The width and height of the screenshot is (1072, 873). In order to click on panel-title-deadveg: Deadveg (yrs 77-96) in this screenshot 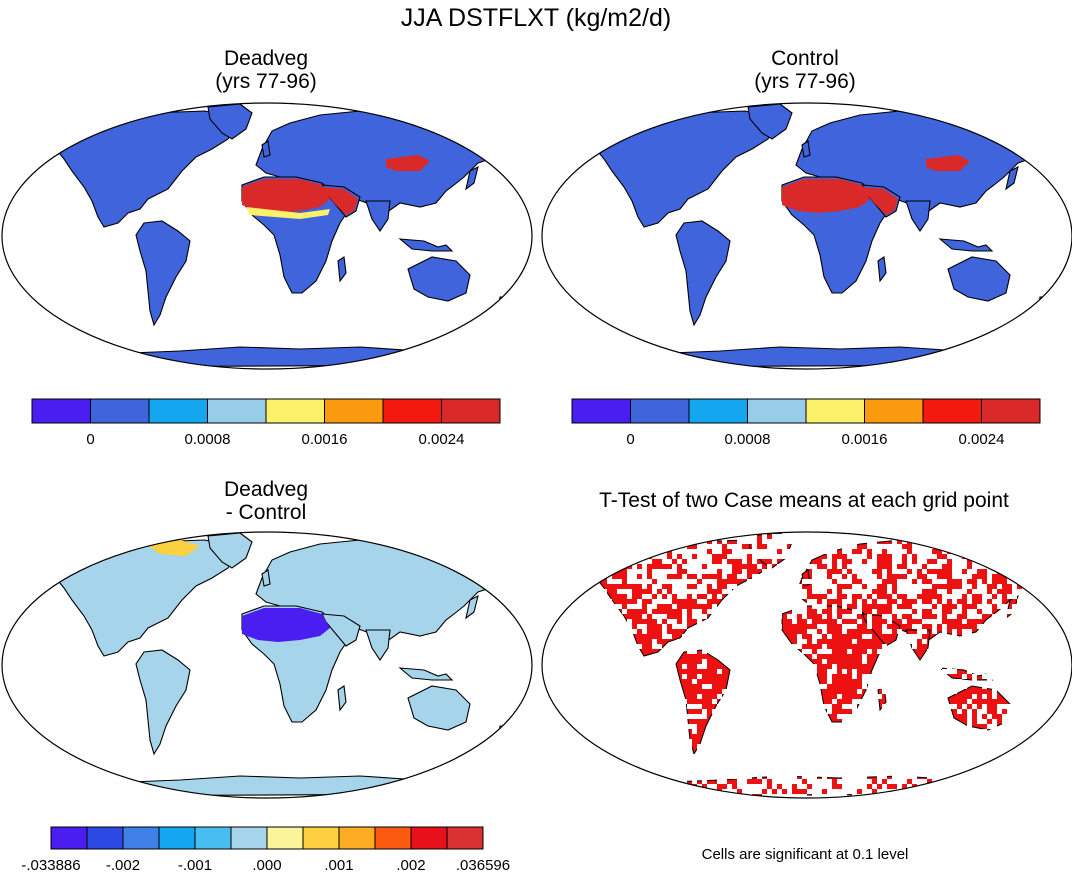, I will do `click(266, 70)`.